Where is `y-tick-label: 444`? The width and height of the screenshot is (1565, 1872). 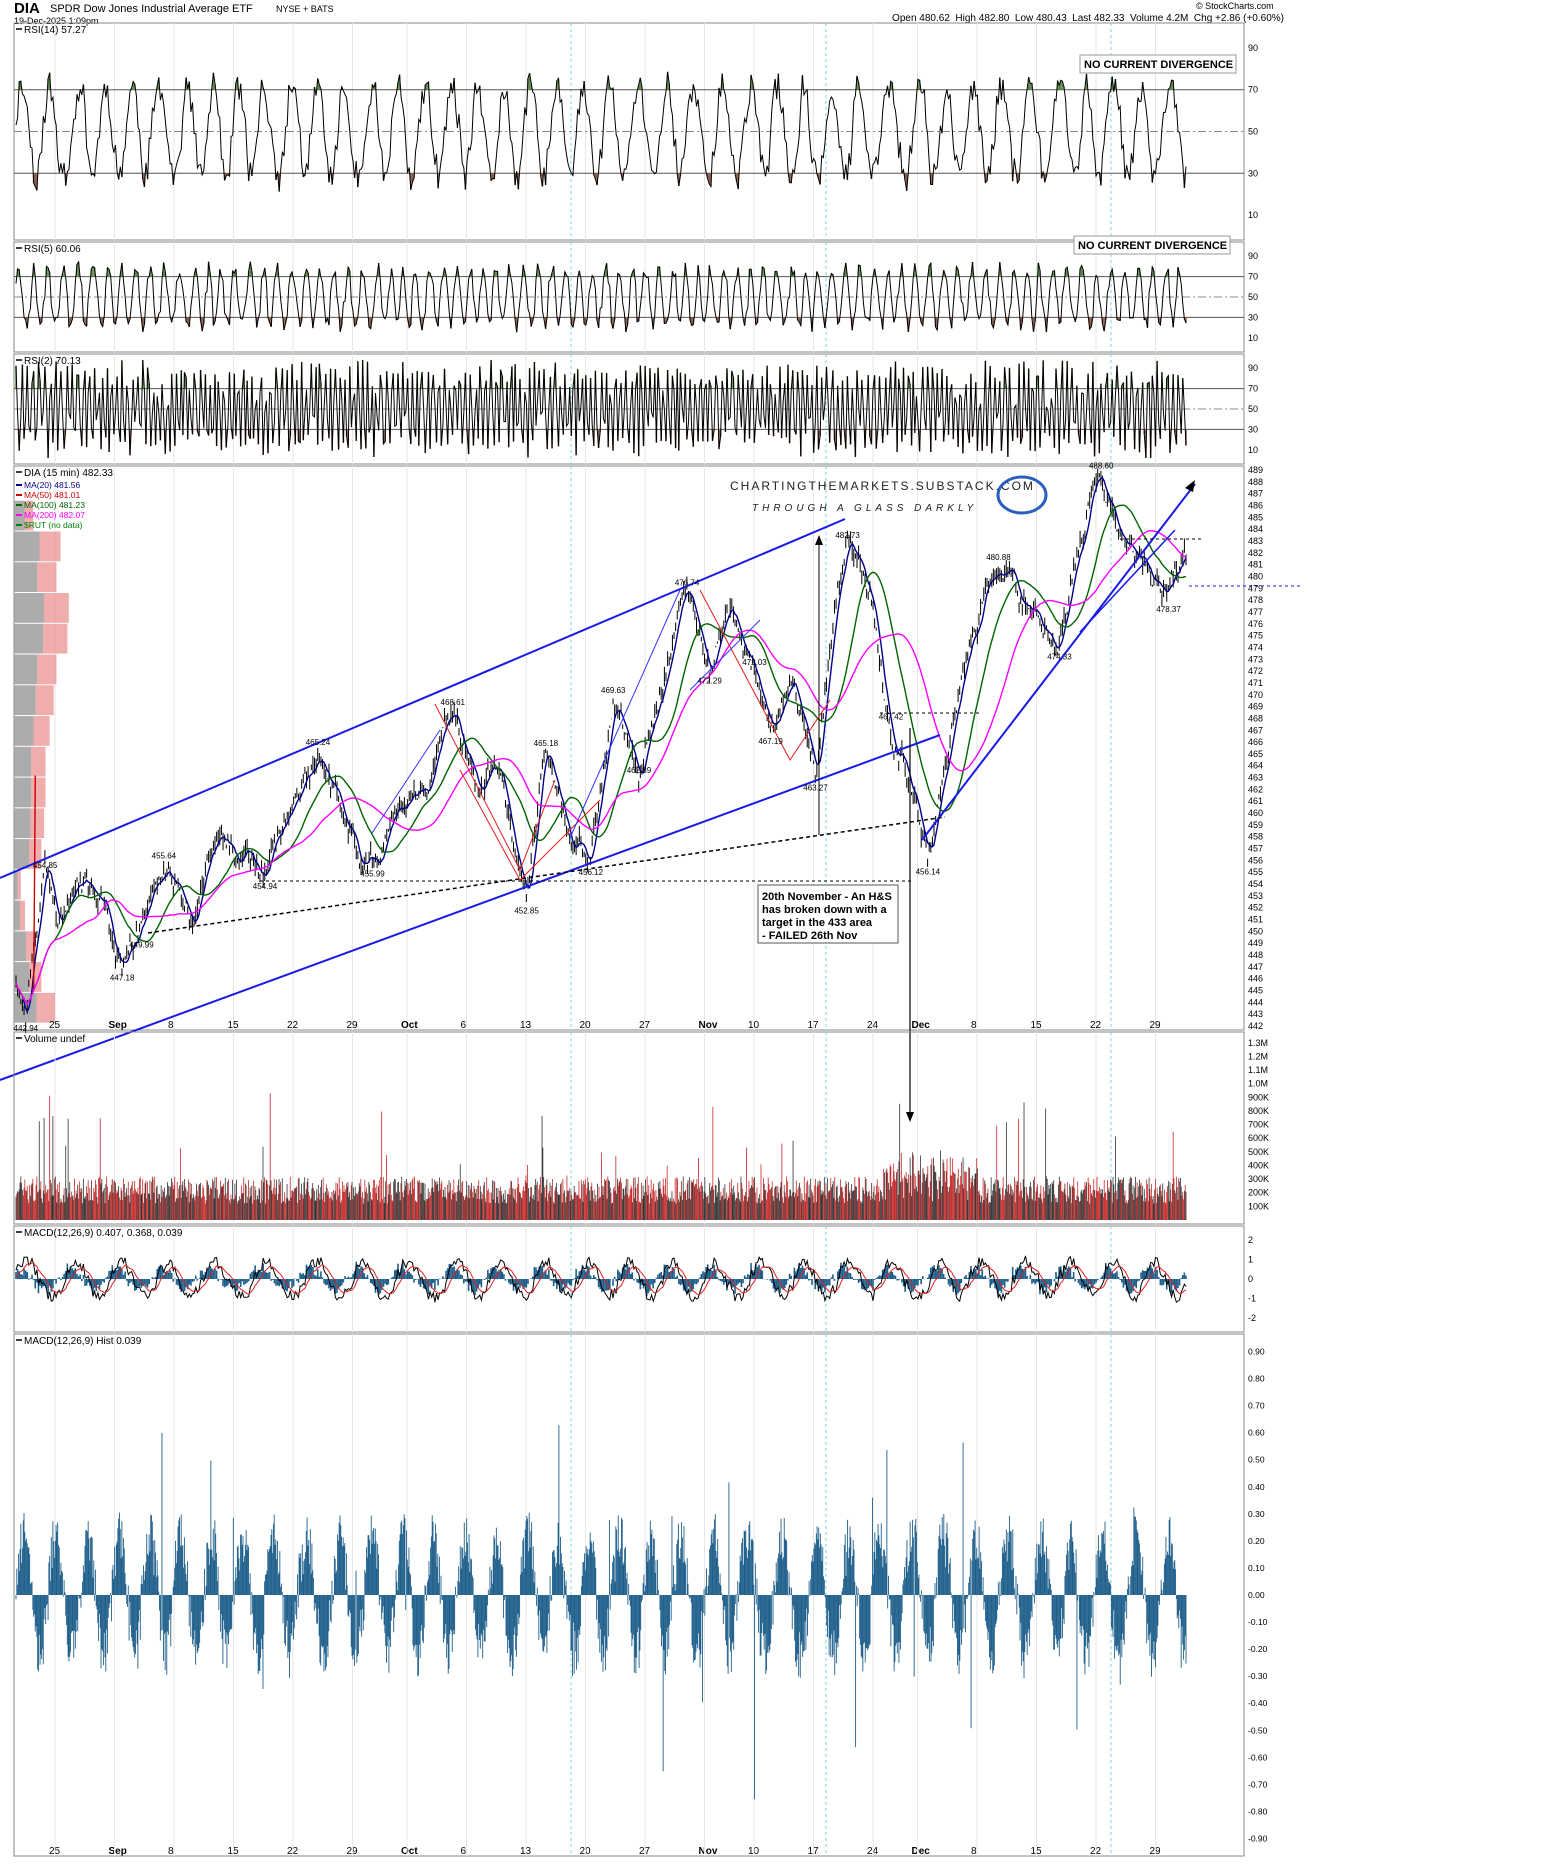 y-tick-label: 444 is located at coordinates (1255, 1002).